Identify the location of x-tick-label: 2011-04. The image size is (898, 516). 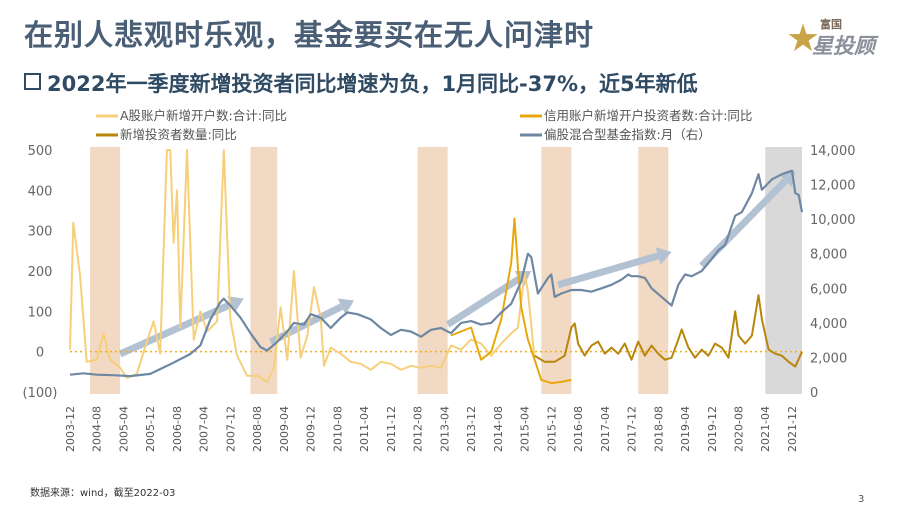
(364, 429).